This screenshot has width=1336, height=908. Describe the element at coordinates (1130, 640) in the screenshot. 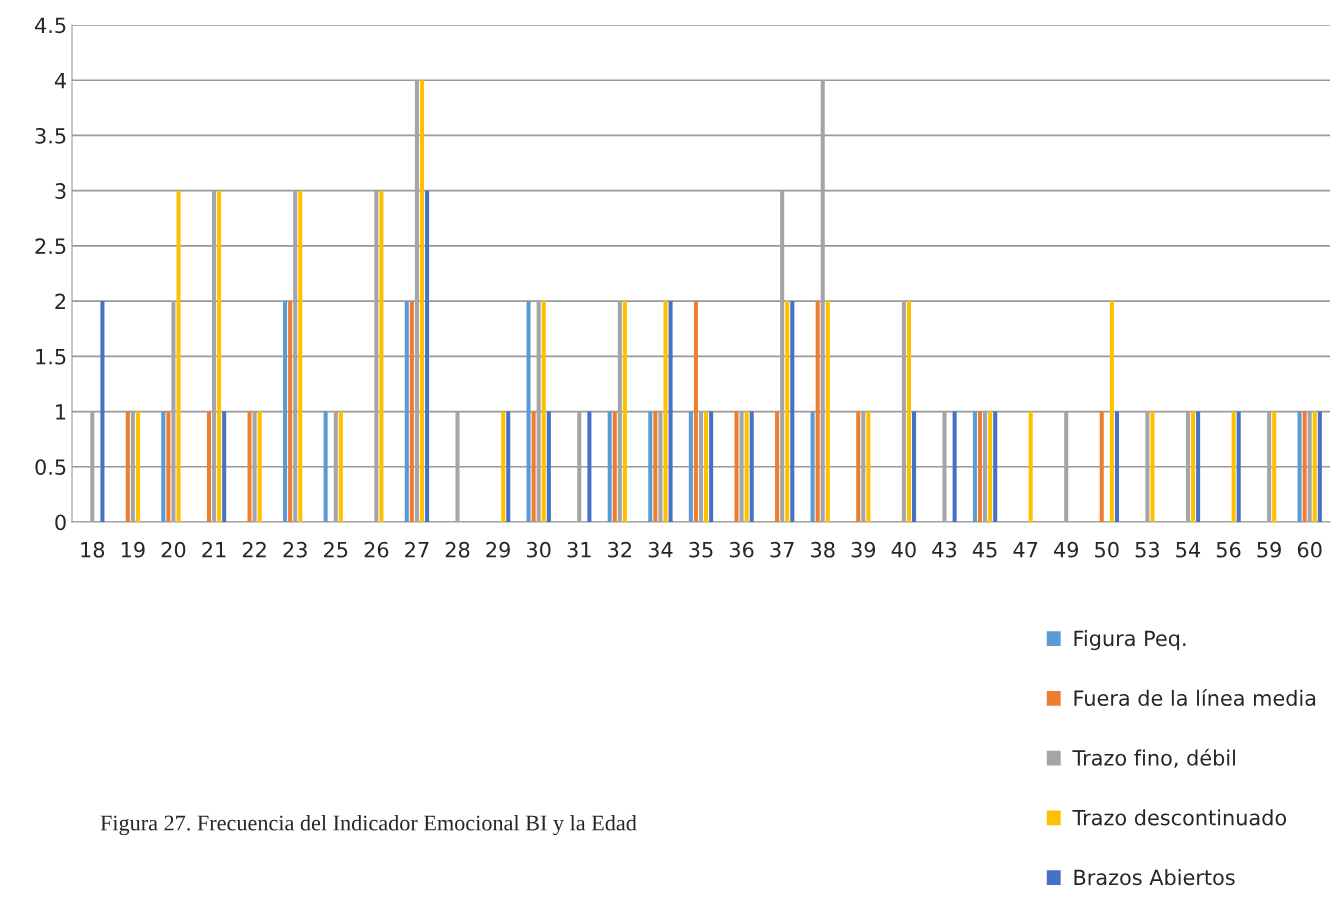

I see `legend-label: Figura Peq.` at that location.